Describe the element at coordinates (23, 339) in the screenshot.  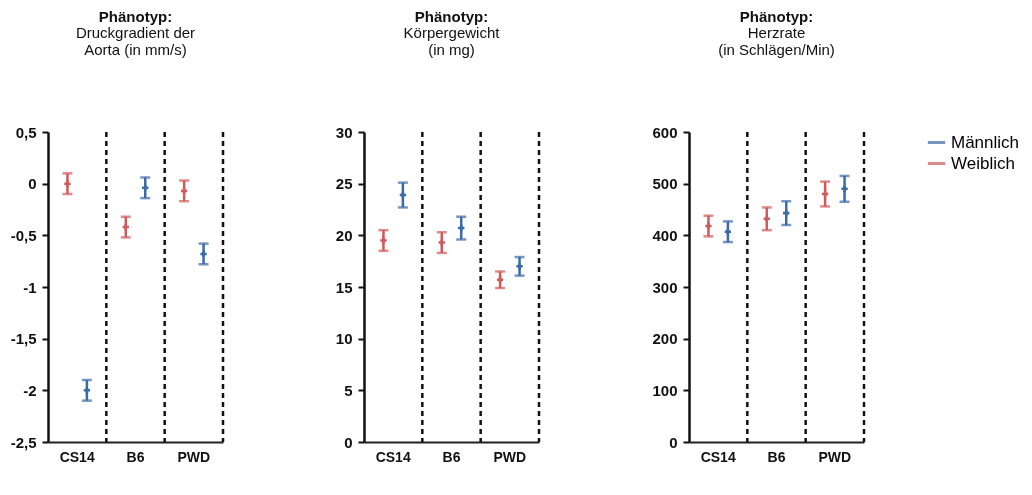
I see `y-tick-label: -1,5` at that location.